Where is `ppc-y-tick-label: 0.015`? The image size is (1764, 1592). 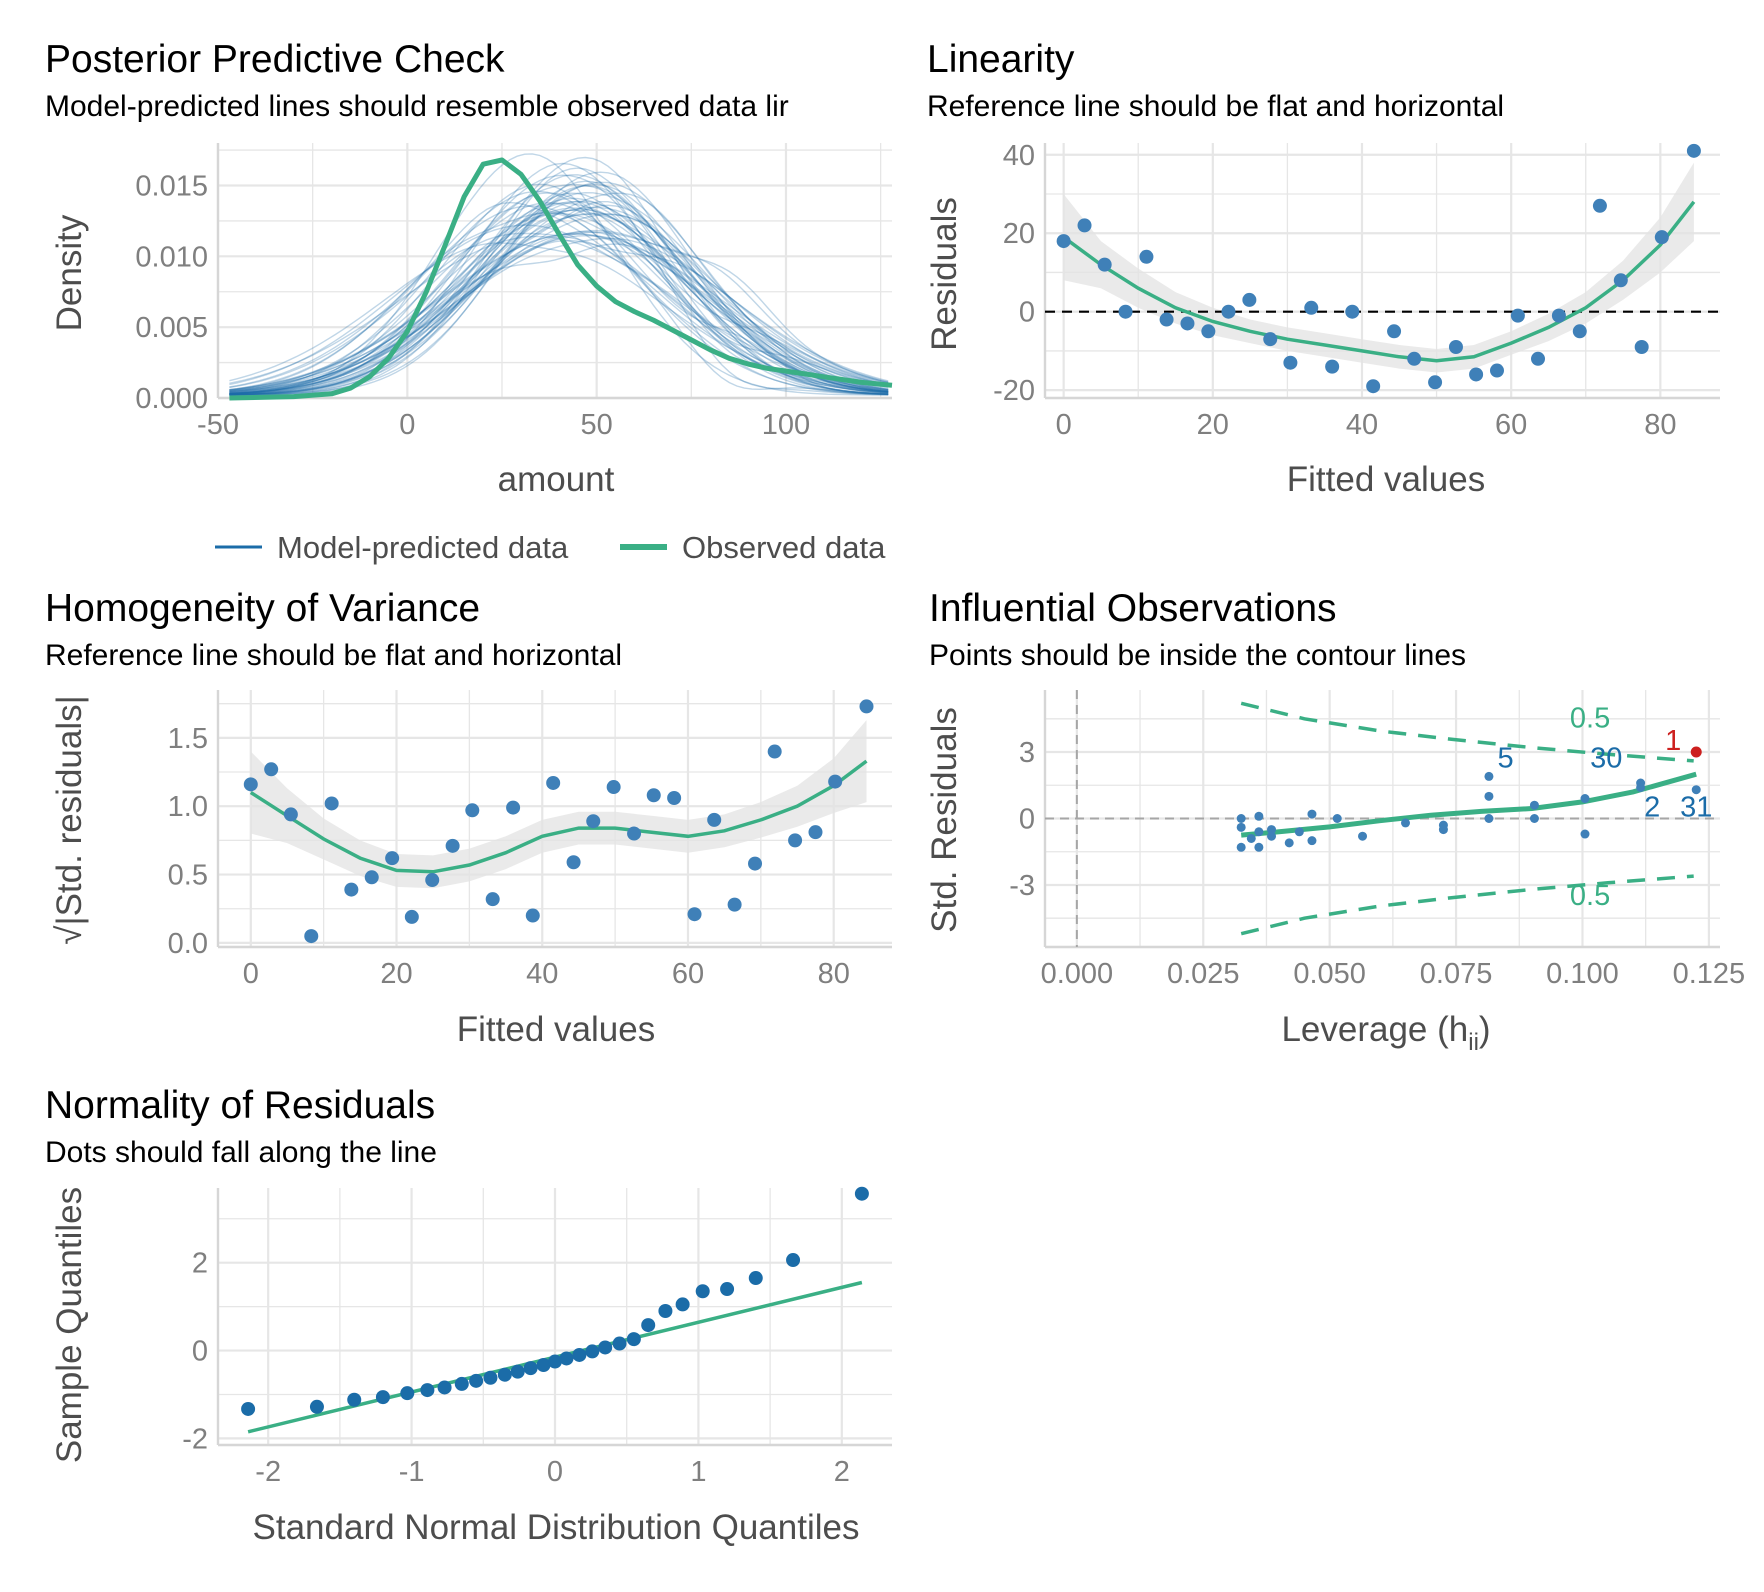
ppc-y-tick-label: 0.015 is located at coordinates (171, 187).